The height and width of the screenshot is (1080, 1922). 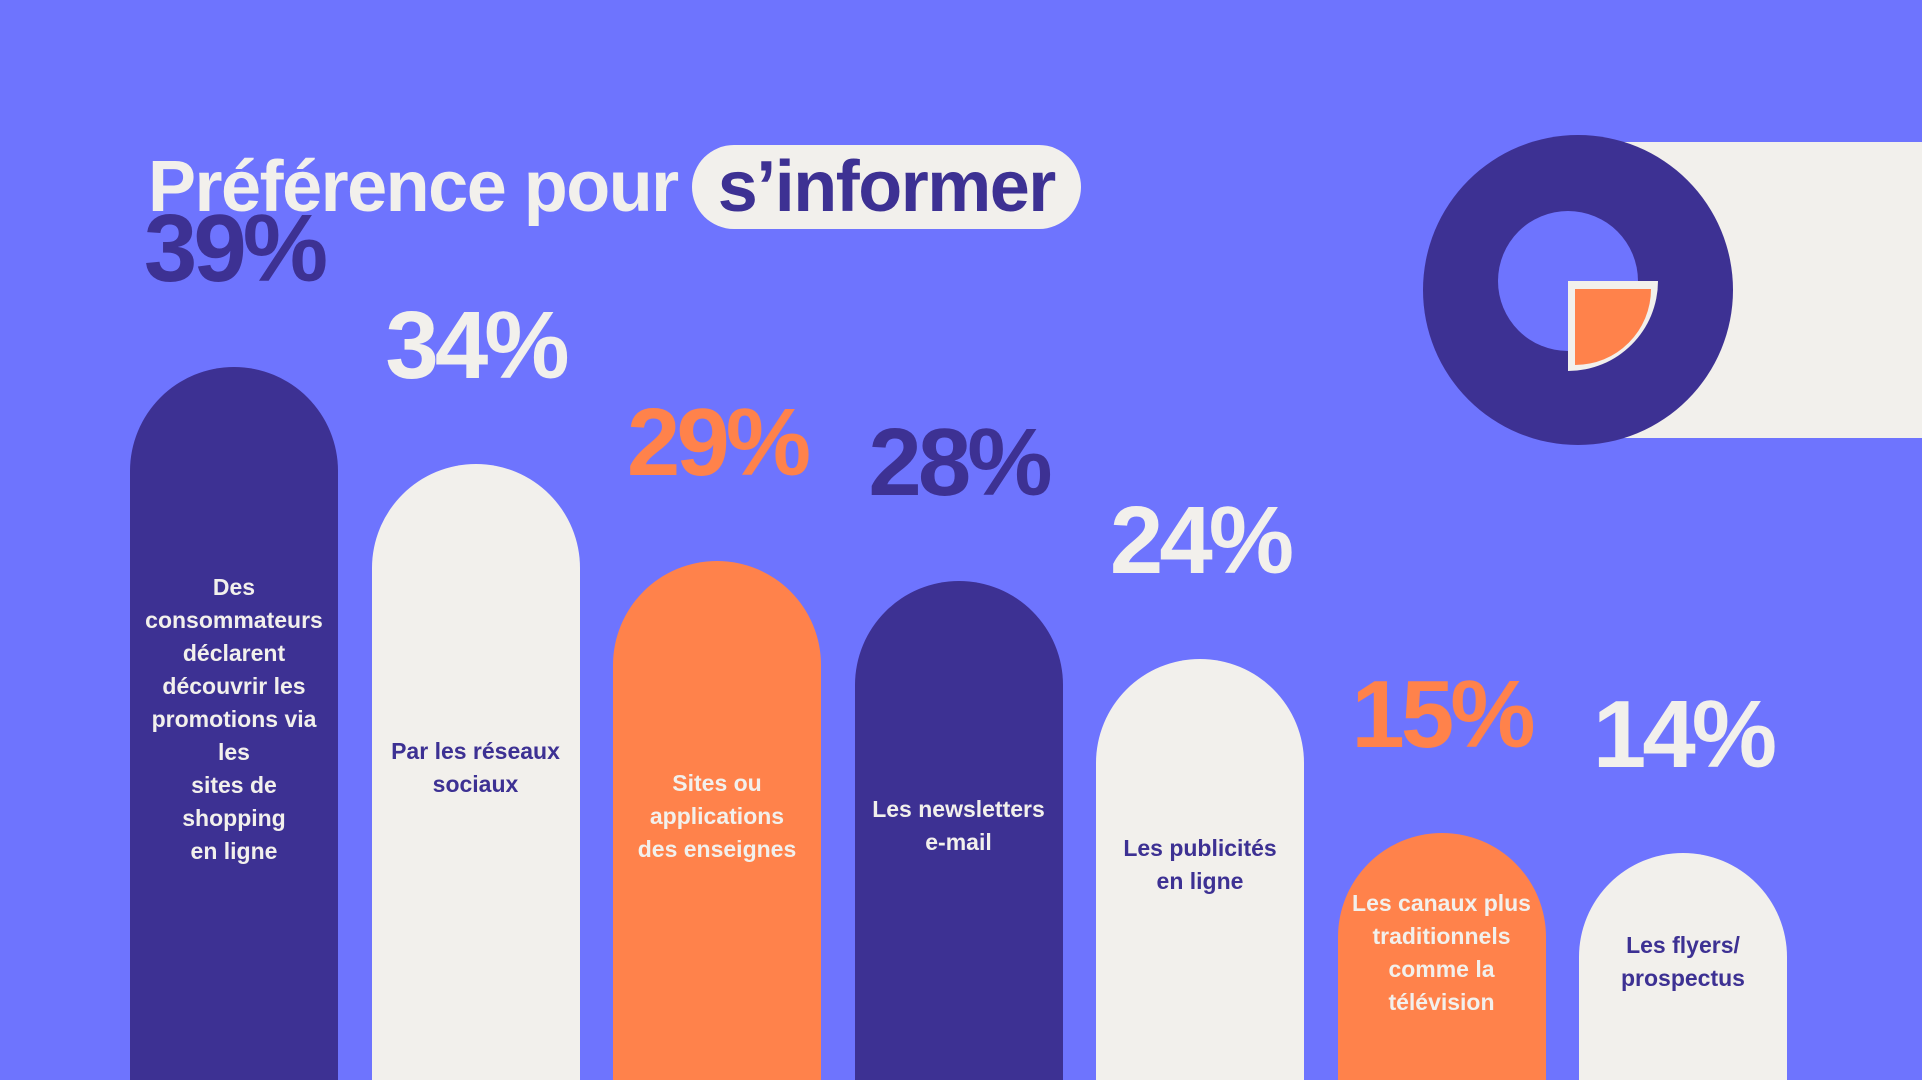 I want to click on bar-value-label: 29%, so click(x=718, y=443).